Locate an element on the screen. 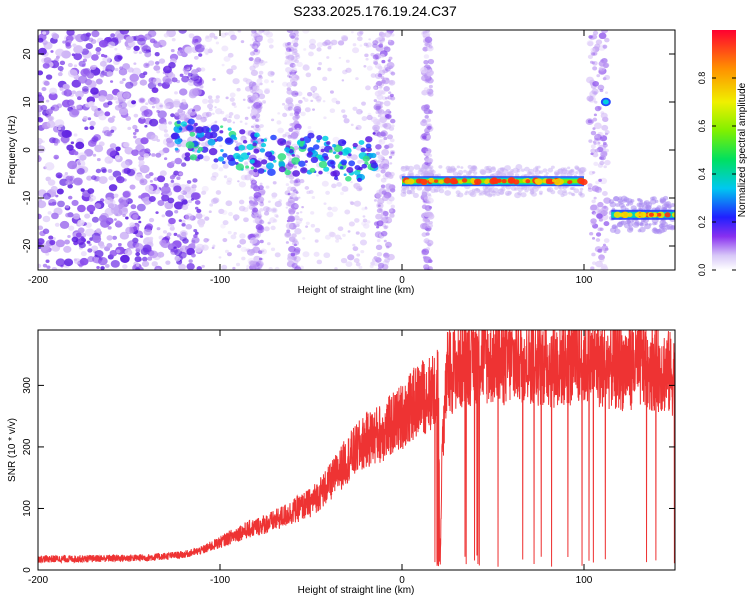 This screenshot has width=750, height=600. spectrogram-y-tick-label: 20 is located at coordinates (27, 54).